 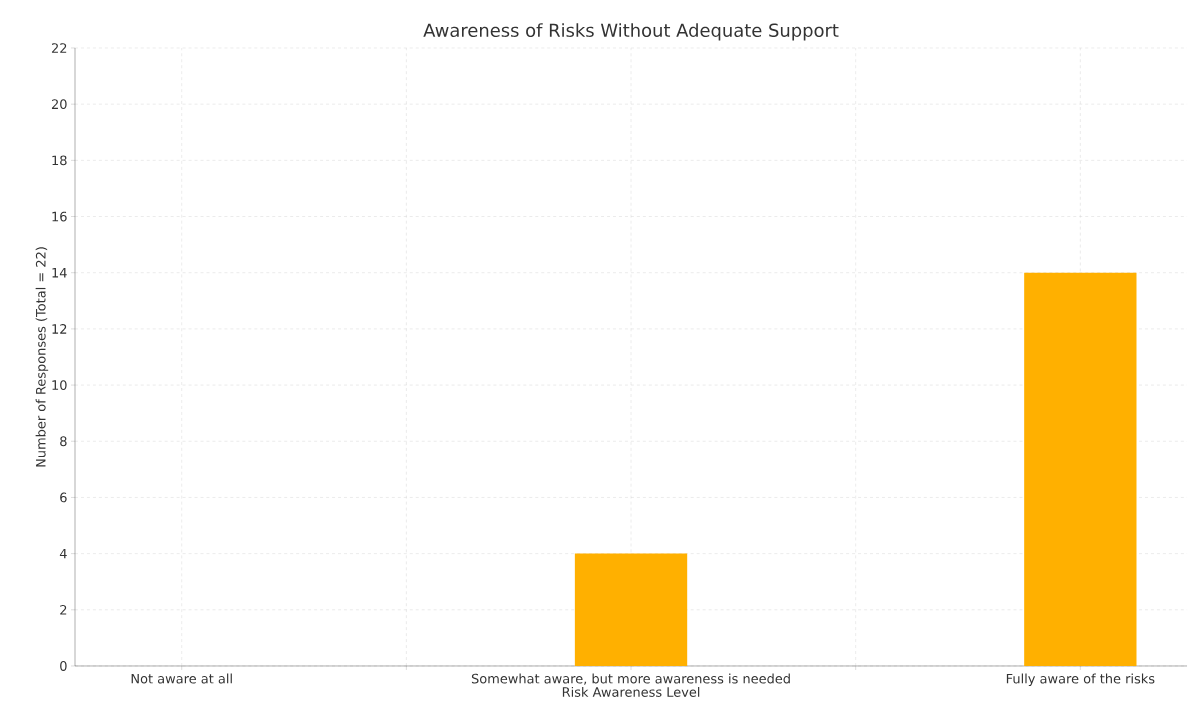 What do you see at coordinates (181, 678) in the screenshot?
I see `x-tick-label: Not aware at all` at bounding box center [181, 678].